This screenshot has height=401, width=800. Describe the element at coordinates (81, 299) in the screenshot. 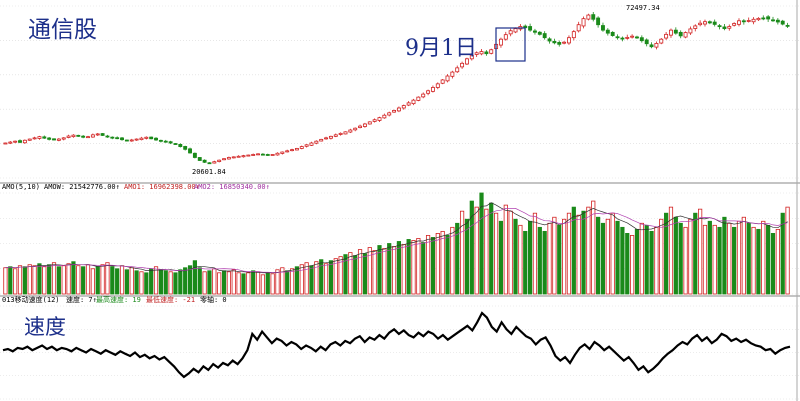

I see `speed-legend-speed: 速度: 7↑` at that location.